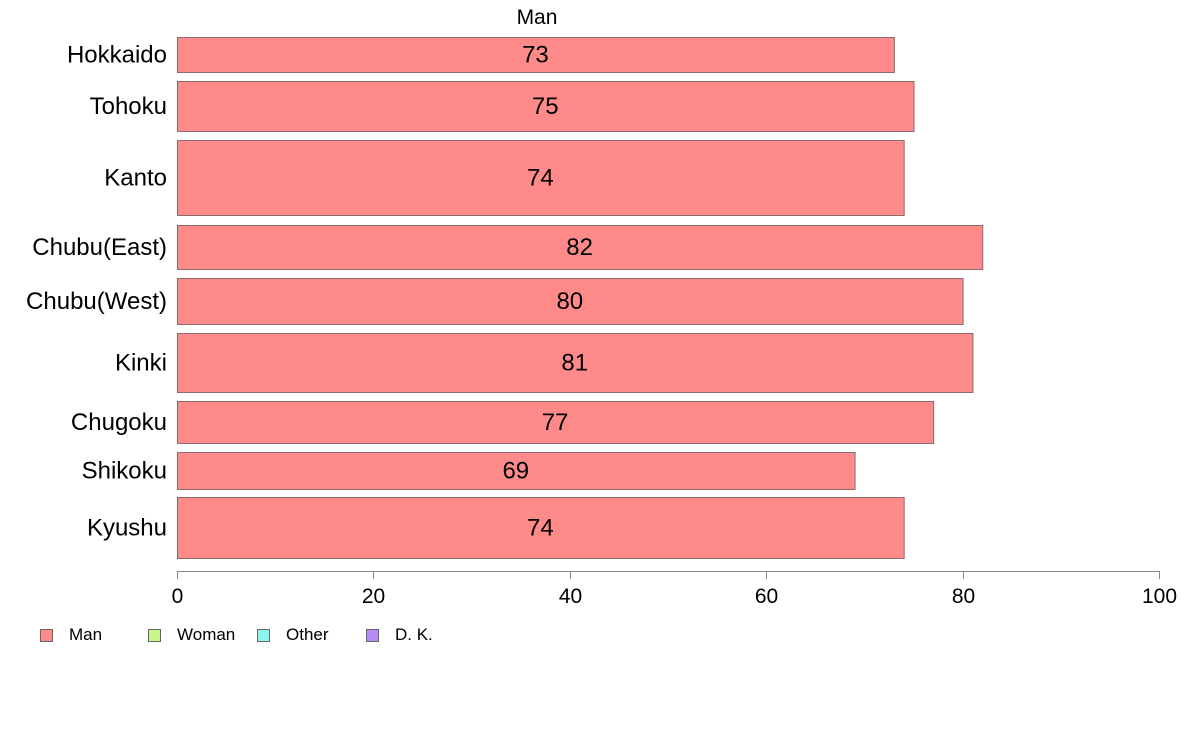 Image resolution: width=1188 pixels, height=736 pixels. I want to click on x-tick-label: 80, so click(963, 596).